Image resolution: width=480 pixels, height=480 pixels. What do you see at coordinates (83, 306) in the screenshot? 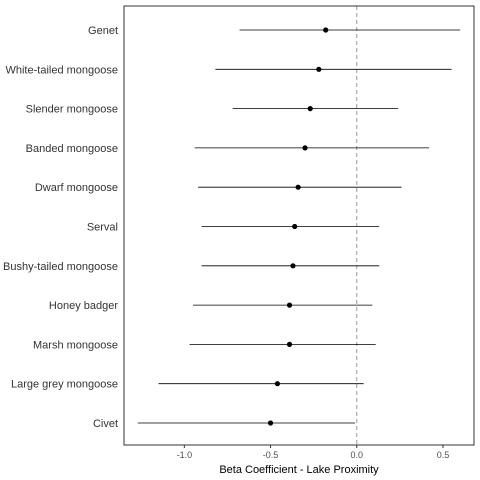
I see `category-label: Honey badger` at bounding box center [83, 306].